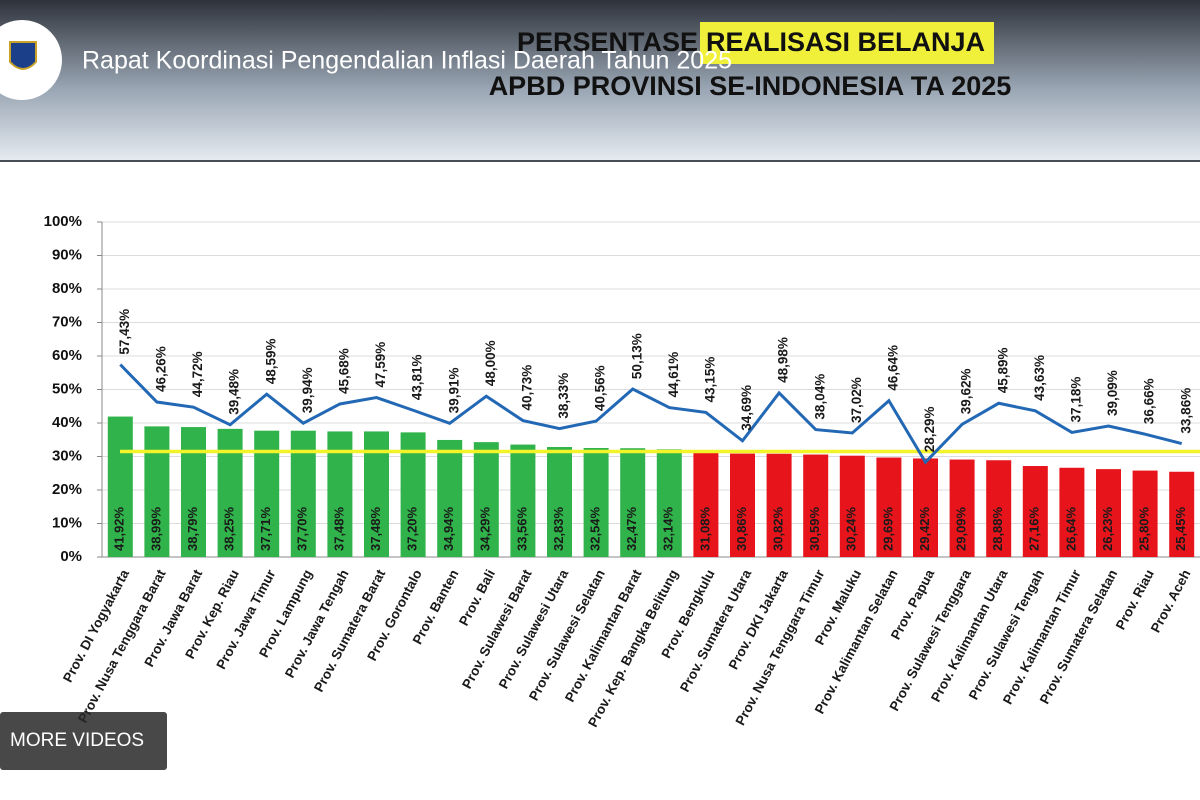  What do you see at coordinates (23, 55) in the screenshot?
I see `logo-emblem` at bounding box center [23, 55].